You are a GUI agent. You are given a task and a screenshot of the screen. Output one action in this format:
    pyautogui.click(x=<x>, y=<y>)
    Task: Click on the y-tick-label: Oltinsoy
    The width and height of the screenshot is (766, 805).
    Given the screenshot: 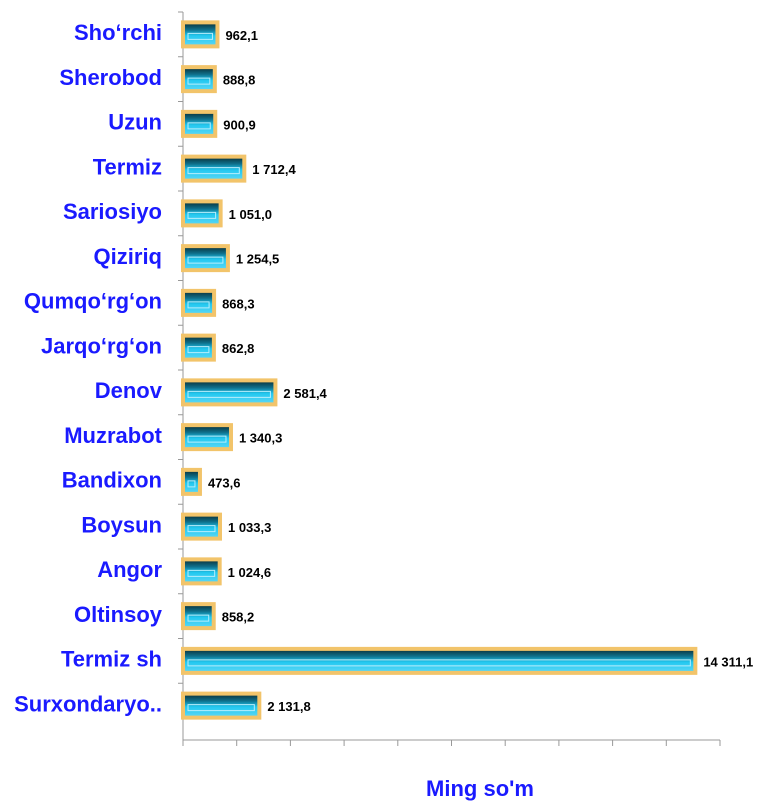 What is the action you would take?
    pyautogui.click(x=118, y=614)
    